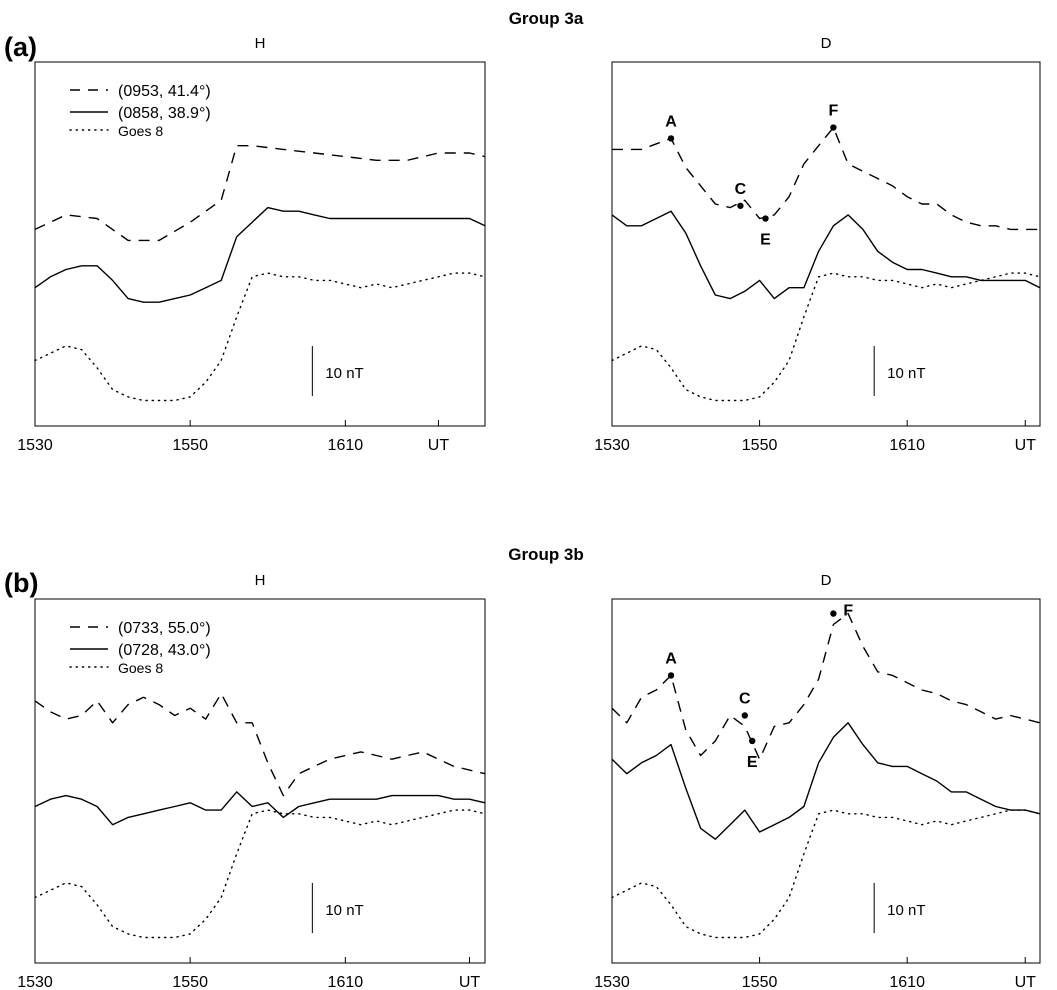 The width and height of the screenshot is (1057, 990). What do you see at coordinates (21, 583) in the screenshot?
I see `group-tag-b: (b)` at bounding box center [21, 583].